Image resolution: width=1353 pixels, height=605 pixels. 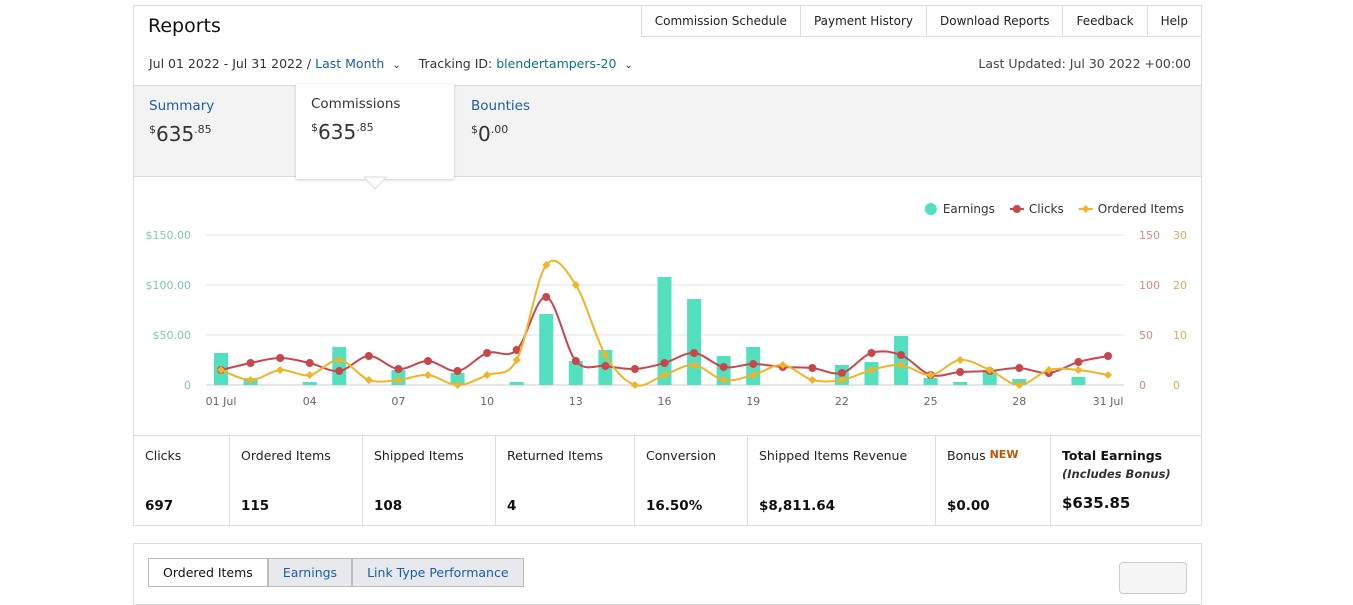 What do you see at coordinates (1108, 401) in the screenshot?
I see `x-tick-label: 31 Jul` at bounding box center [1108, 401].